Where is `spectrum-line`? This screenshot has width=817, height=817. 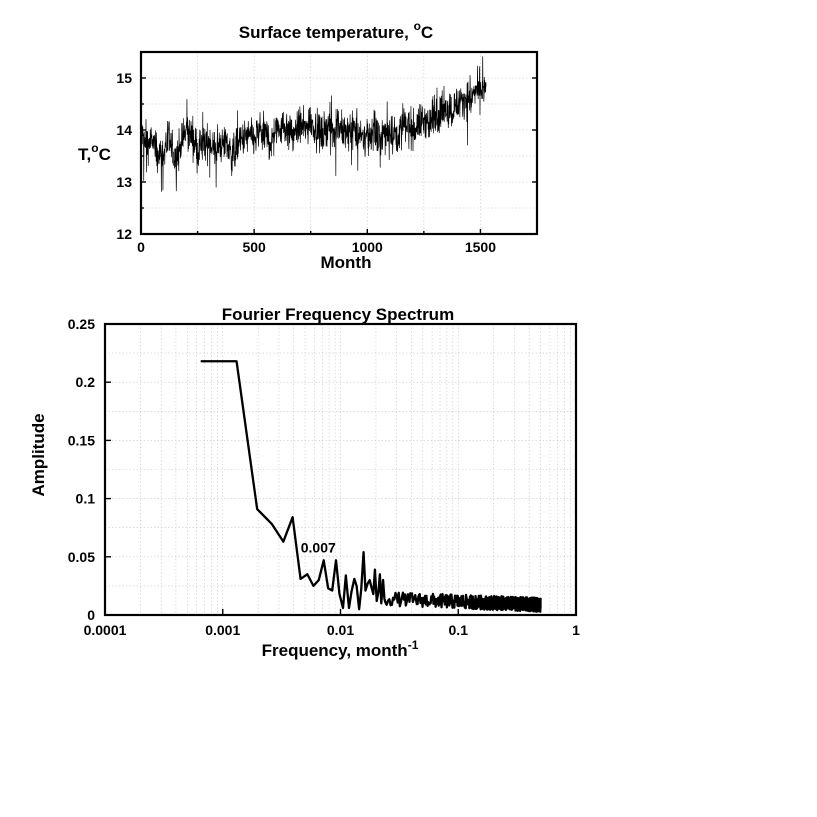 spectrum-line is located at coordinates (371, 486).